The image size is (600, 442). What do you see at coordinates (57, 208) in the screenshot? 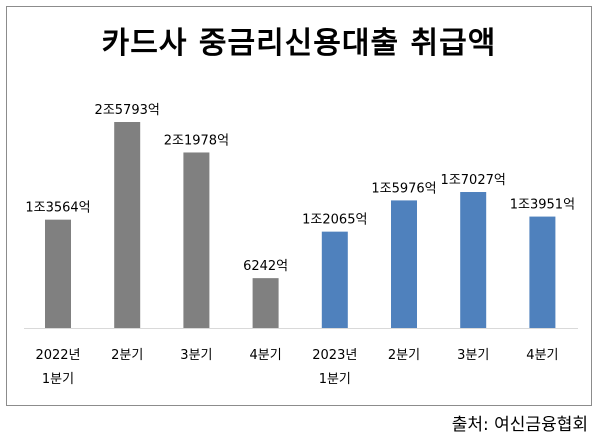
I see `data-label: 1조3564억` at bounding box center [57, 208].